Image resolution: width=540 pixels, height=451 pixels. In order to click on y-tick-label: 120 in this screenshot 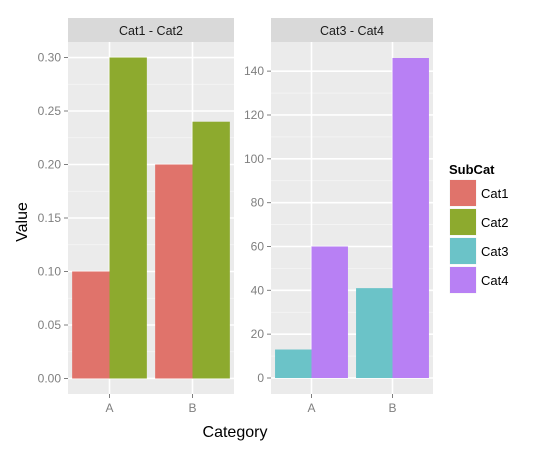, I will do `click(254, 115)`.